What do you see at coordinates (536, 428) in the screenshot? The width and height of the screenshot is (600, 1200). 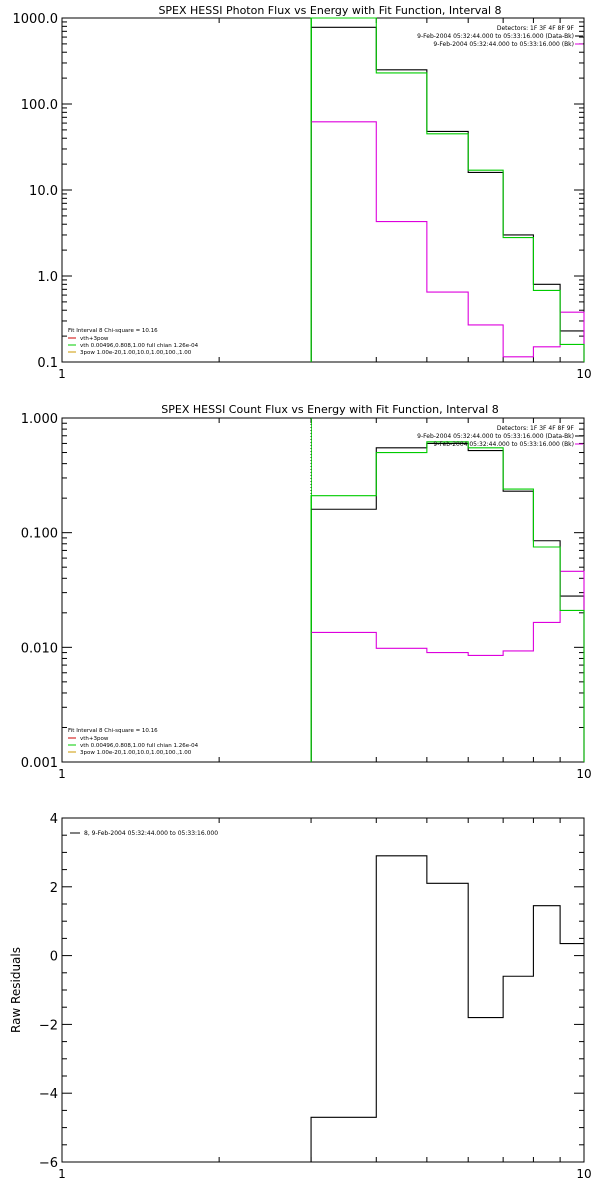 I see `count-legend-detectors: Detectors: 1F 3F 4F 8F 9F` at bounding box center [536, 428].